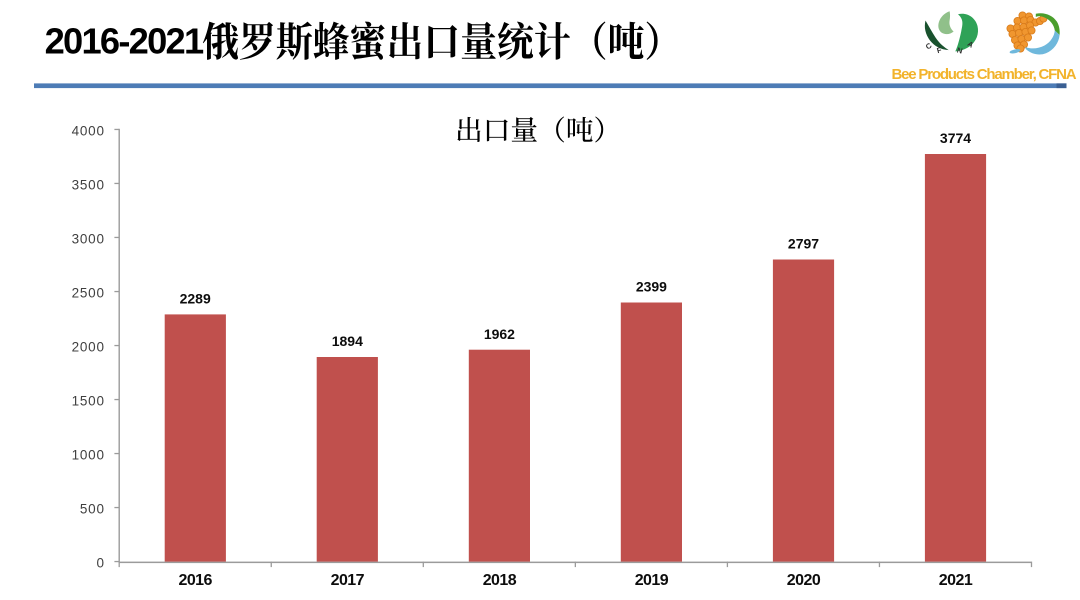 This screenshot has height=600, width=1080. What do you see at coordinates (500, 580) in the screenshot?
I see `svg-text: 2018` at bounding box center [500, 580].